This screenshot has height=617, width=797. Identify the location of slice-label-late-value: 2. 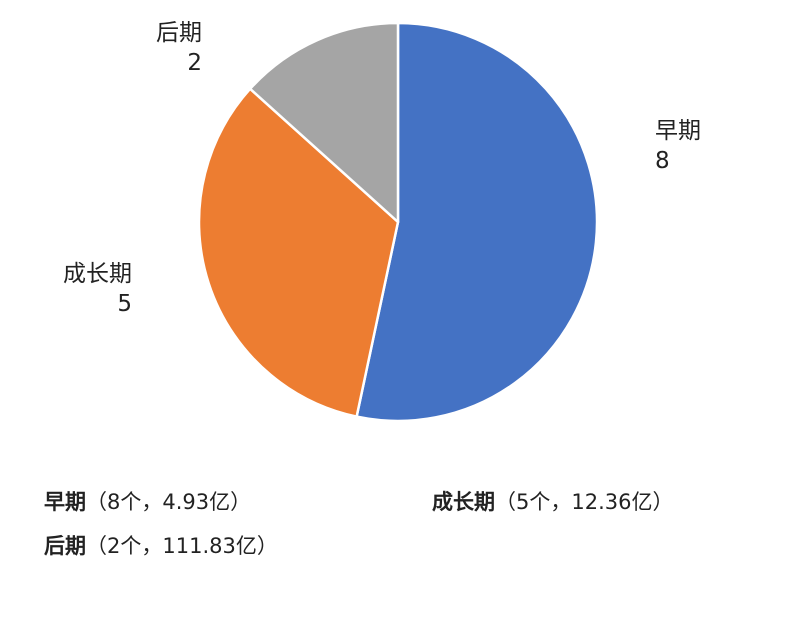
(194, 63).